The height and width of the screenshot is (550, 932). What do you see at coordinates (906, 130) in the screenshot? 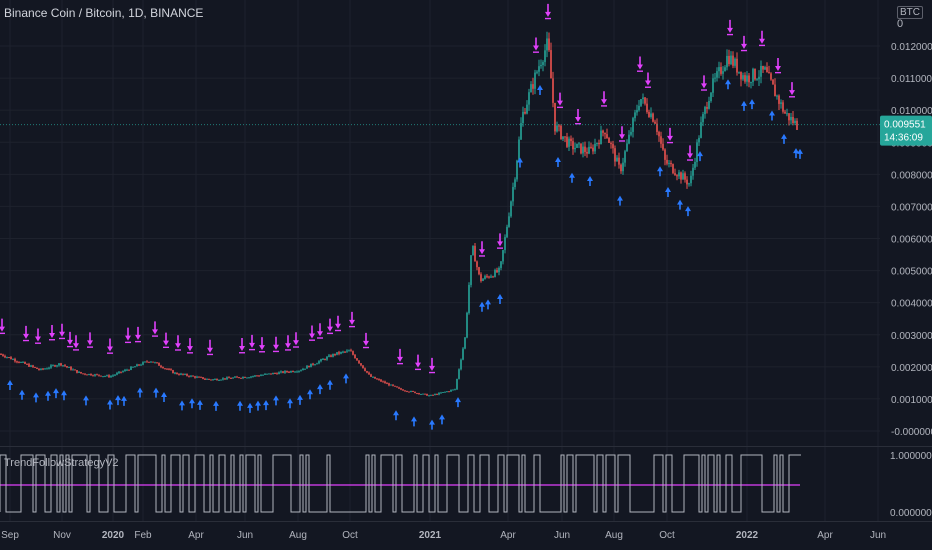
I see `last-price-tag` at bounding box center [906, 130].